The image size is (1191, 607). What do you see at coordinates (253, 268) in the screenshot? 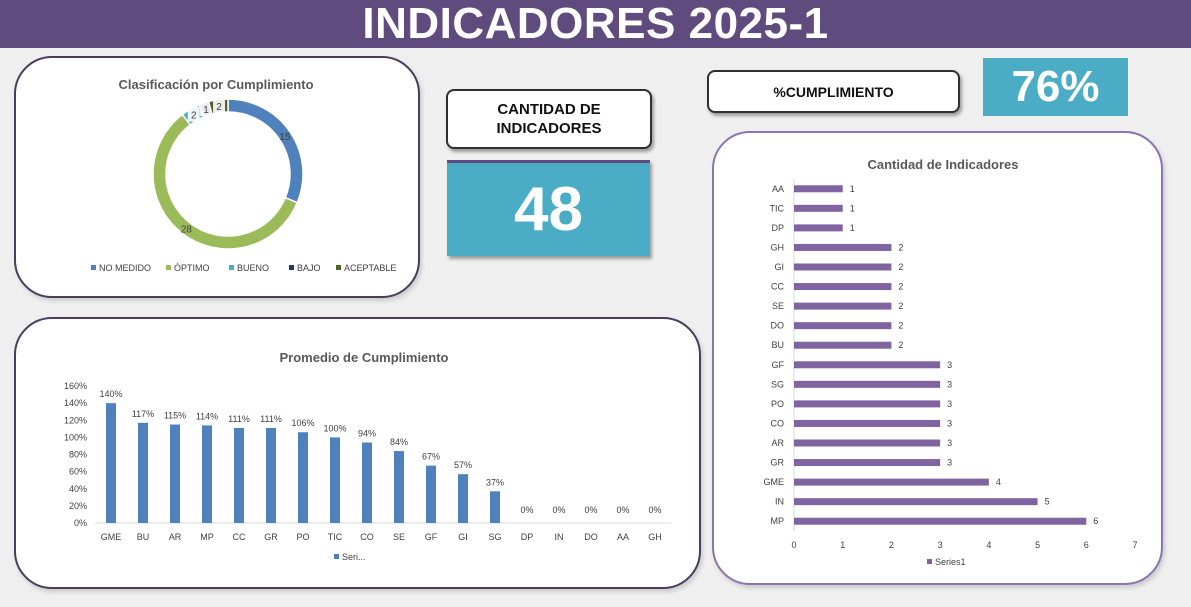
I see `legend-label: BUENO` at bounding box center [253, 268].